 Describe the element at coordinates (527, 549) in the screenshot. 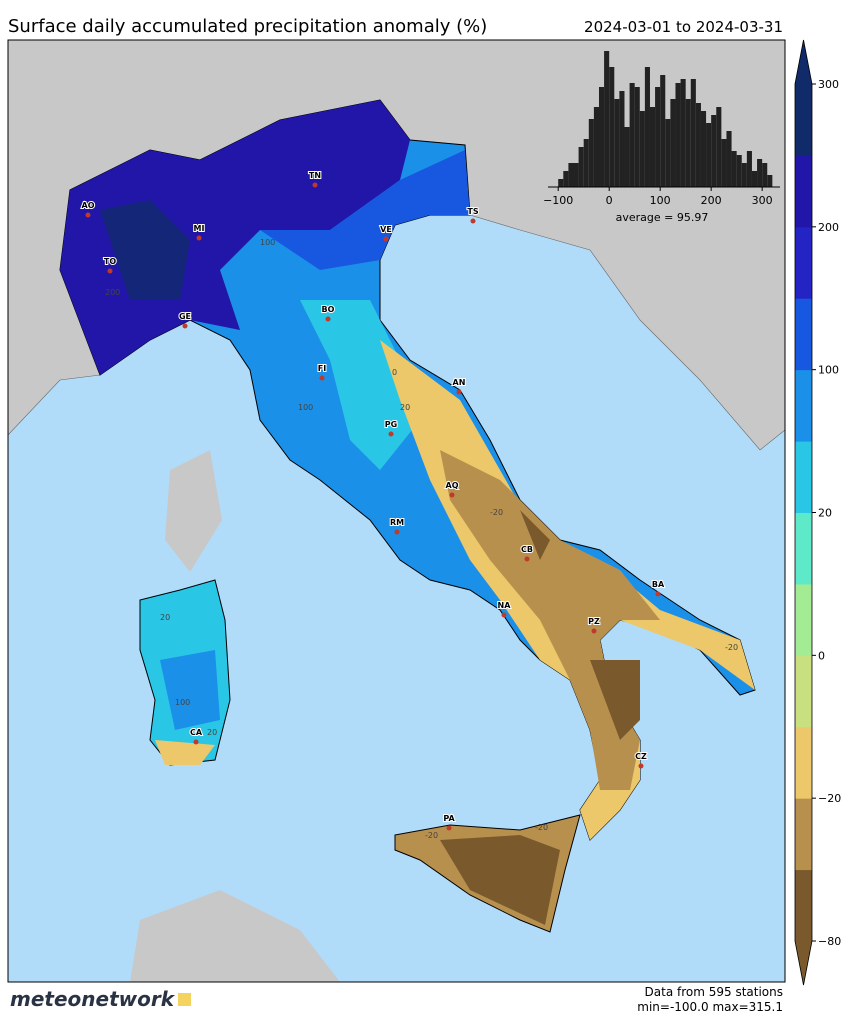

I see `city-label: CB` at that location.